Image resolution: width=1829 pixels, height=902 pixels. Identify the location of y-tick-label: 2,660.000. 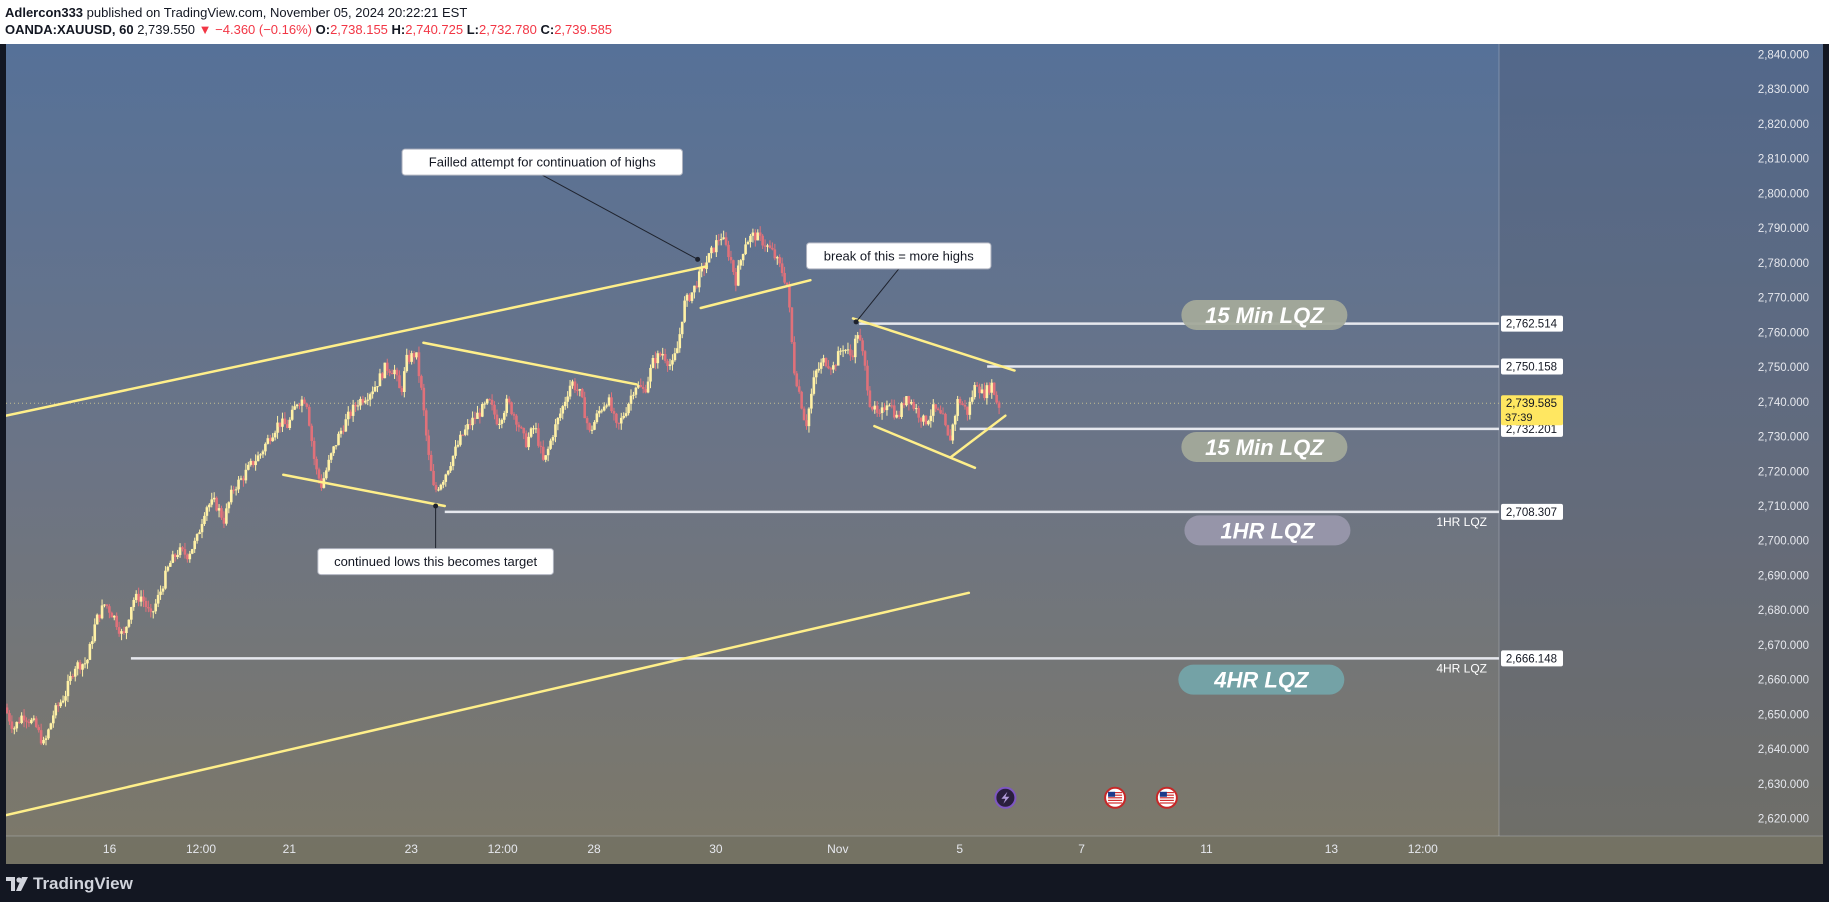
(1783, 681).